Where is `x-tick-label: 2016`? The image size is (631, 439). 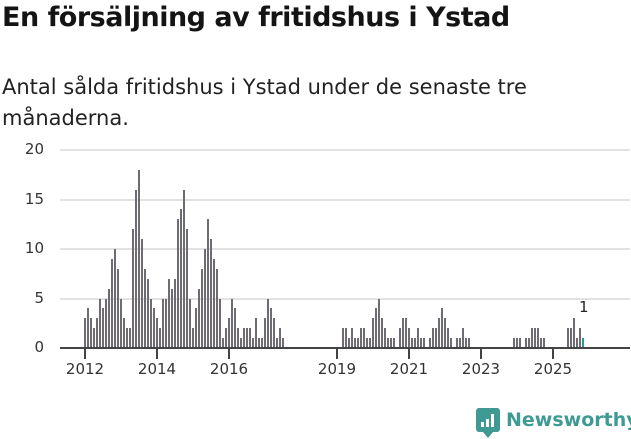 x-tick-label: 2016 is located at coordinates (229, 369).